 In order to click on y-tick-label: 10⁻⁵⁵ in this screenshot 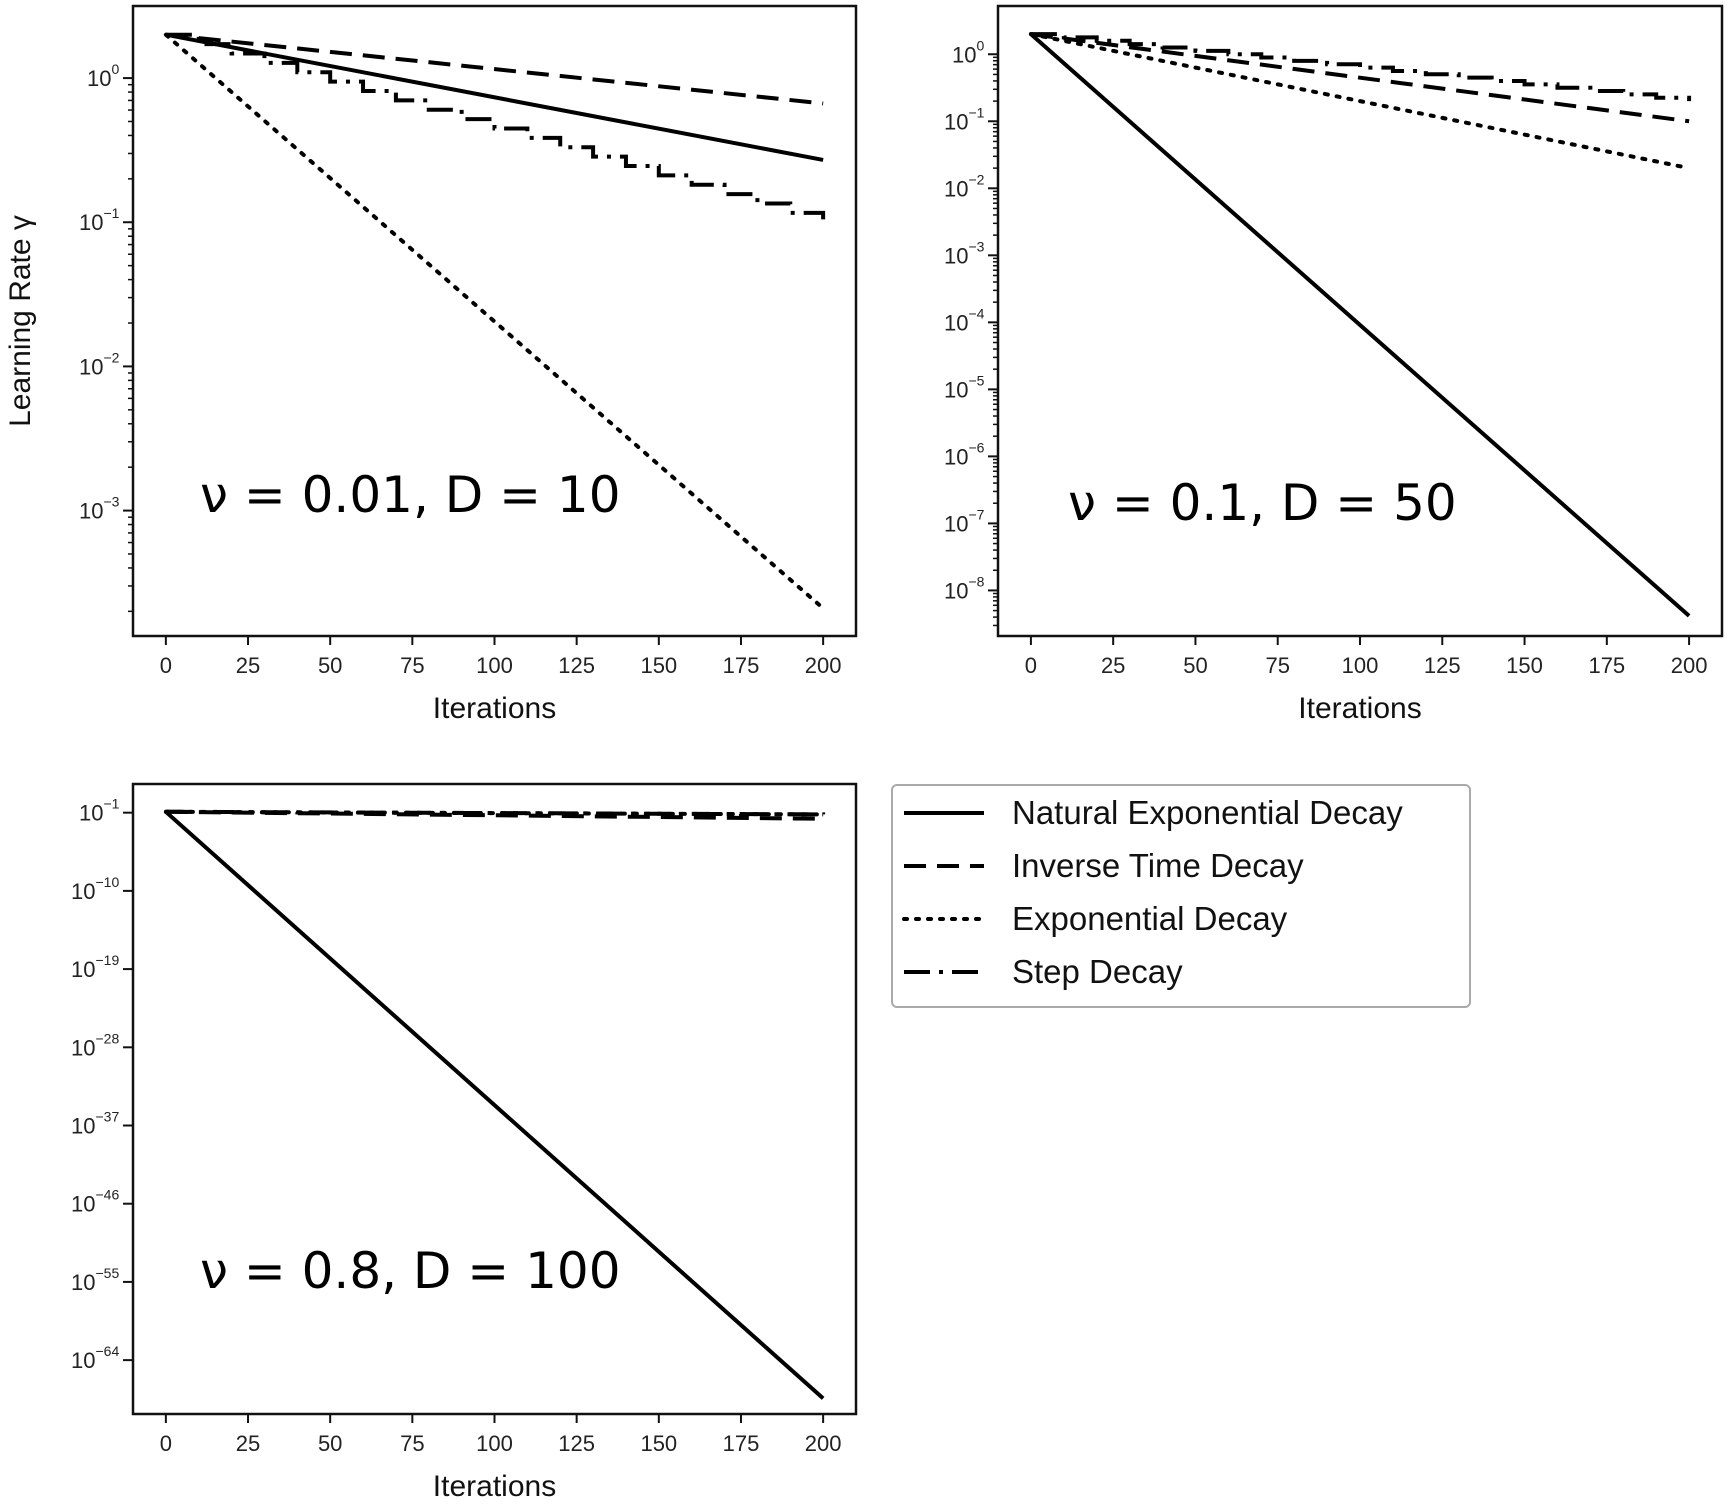, I will do `click(95, 1280)`.